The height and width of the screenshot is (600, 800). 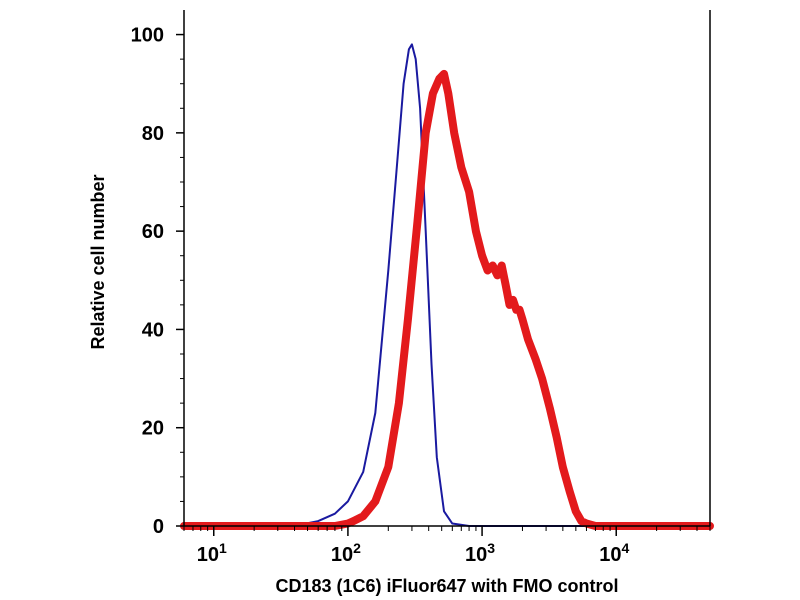 I want to click on y-tick-label: 100, so click(x=147, y=36).